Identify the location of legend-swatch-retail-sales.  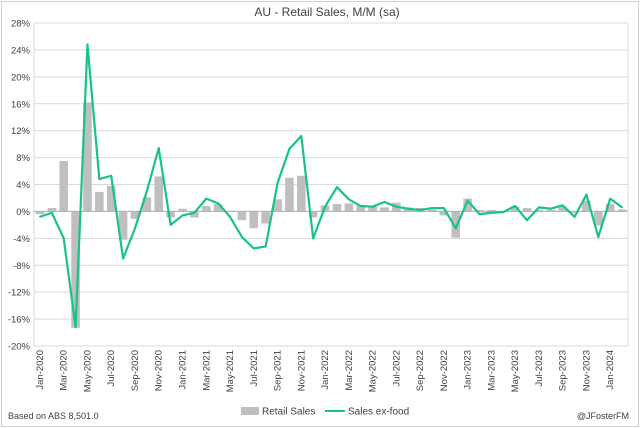
(250, 411).